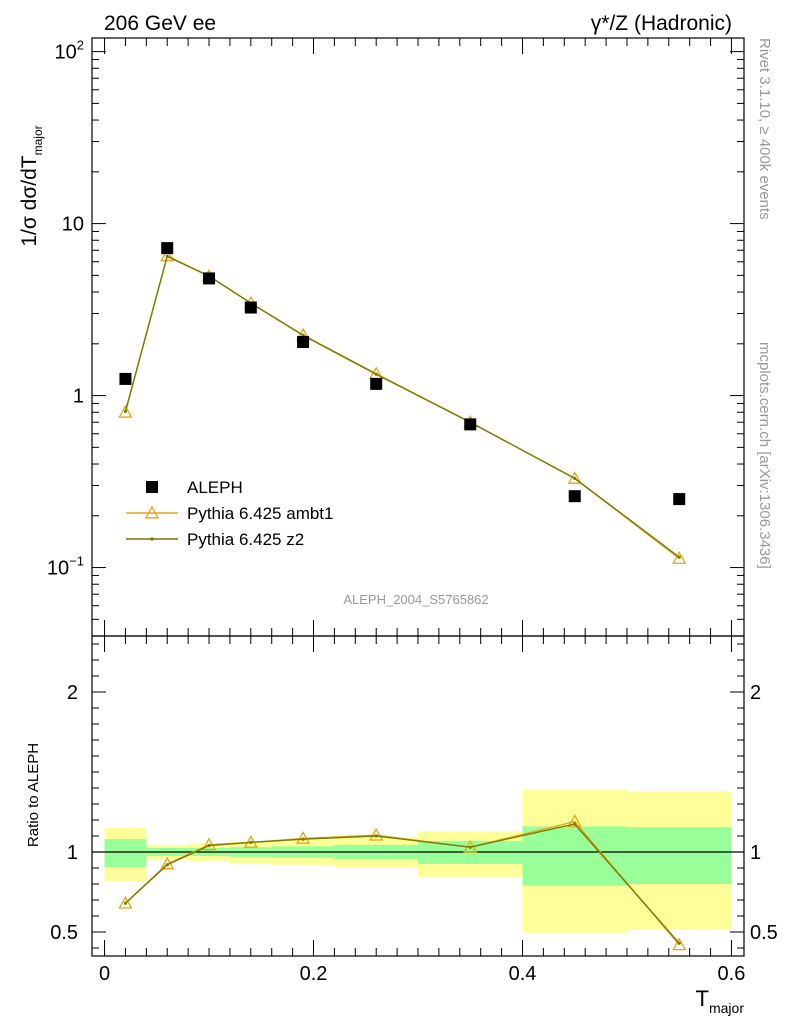 This screenshot has height=1024, width=786. I want to click on main-ytick-label-exp: −1, so click(76, 561).